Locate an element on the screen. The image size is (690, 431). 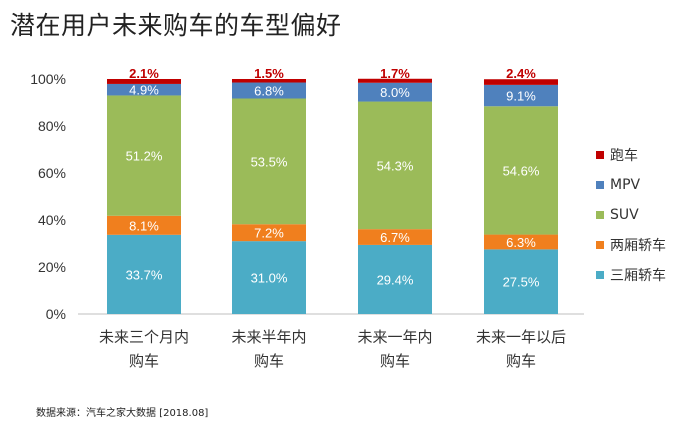
data-label: 54.6% is located at coordinates (521, 170).